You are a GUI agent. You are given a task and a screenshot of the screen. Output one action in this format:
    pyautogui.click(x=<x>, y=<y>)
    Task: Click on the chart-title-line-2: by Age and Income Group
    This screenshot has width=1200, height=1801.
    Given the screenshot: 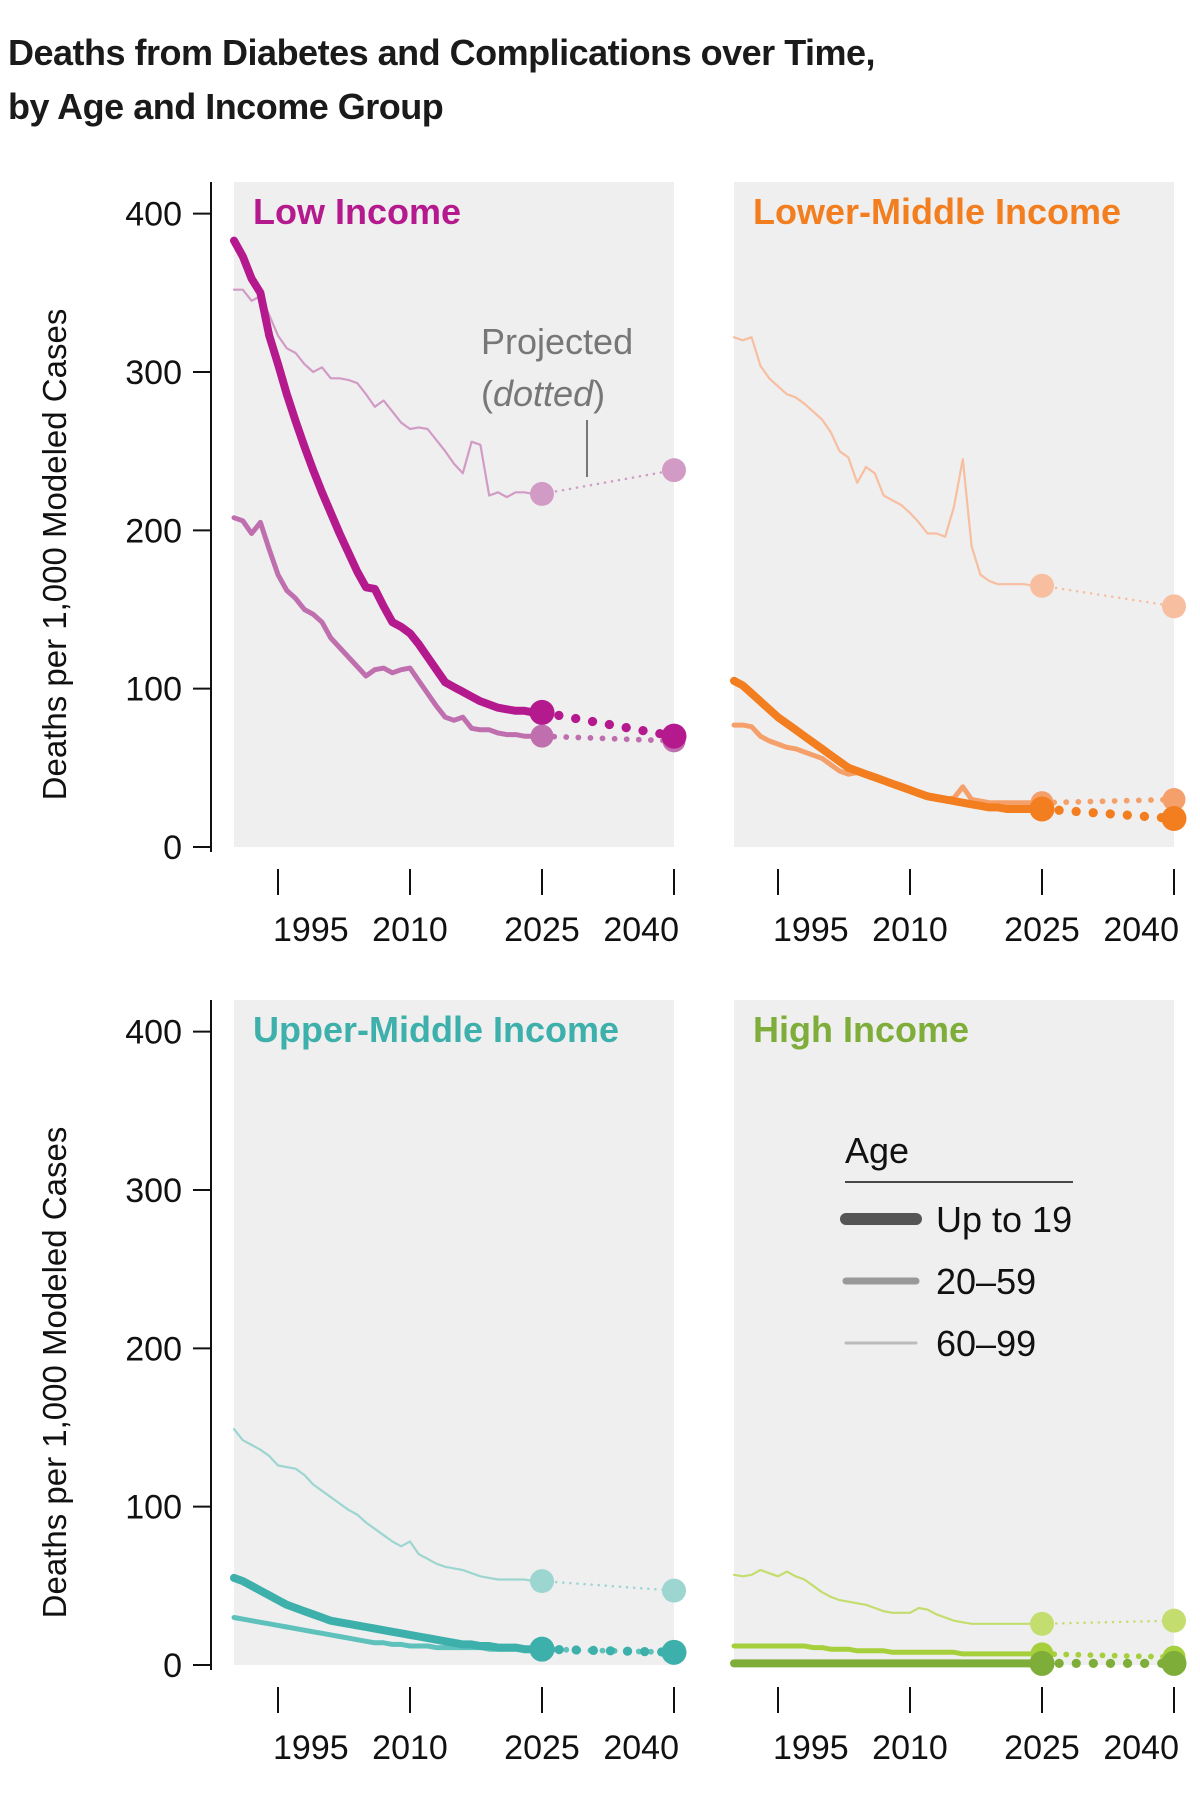 What is the action you would take?
    pyautogui.click(x=226, y=106)
    